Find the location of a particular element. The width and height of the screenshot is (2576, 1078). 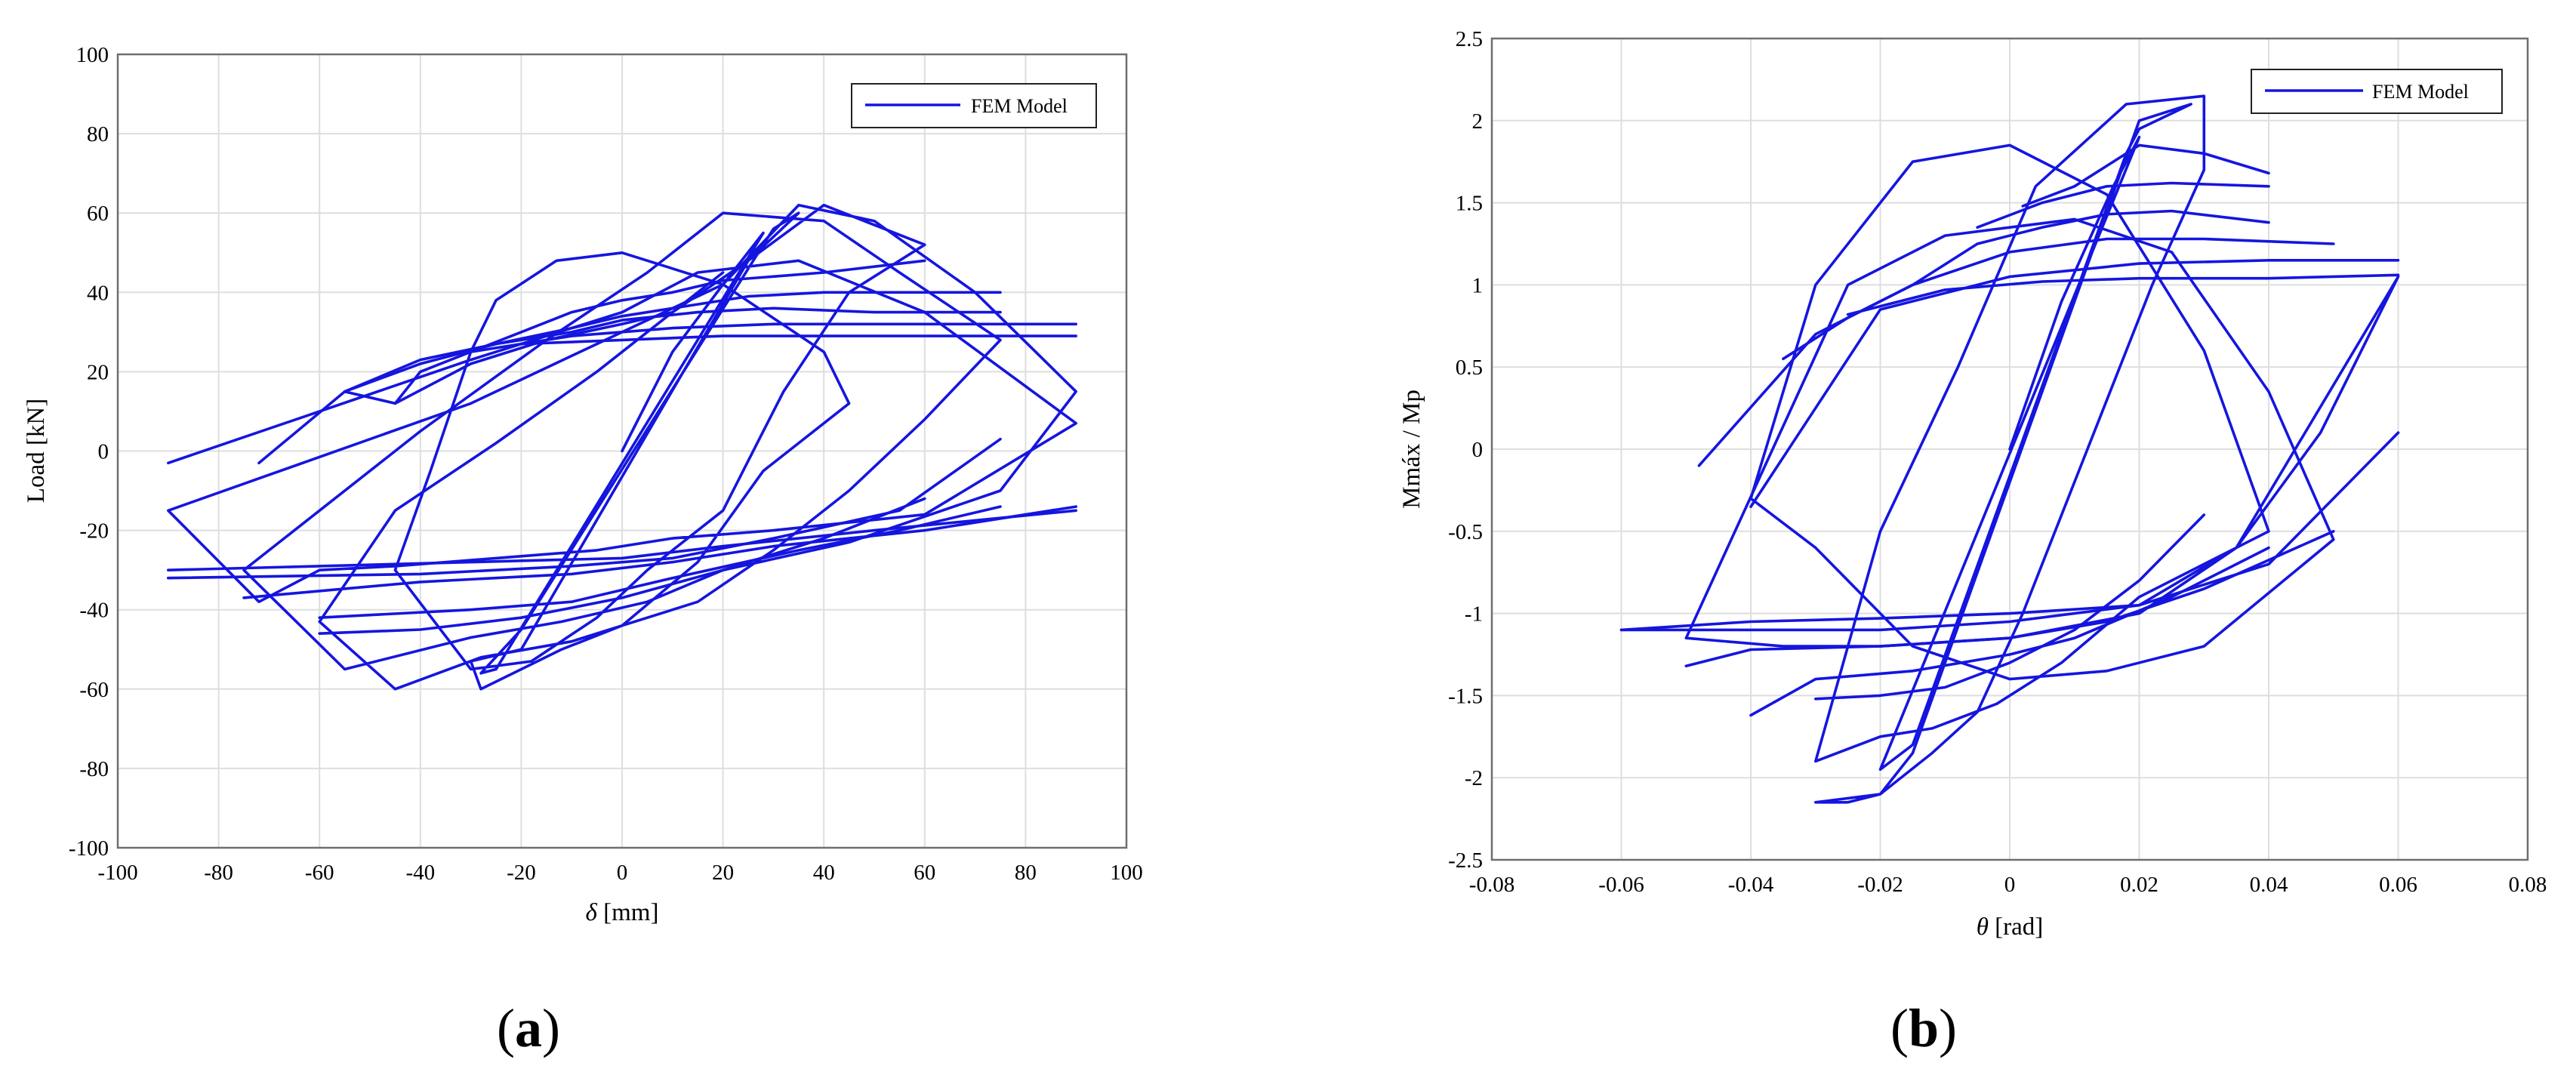

chart-b-ytick-label: 0.5 is located at coordinates (1469, 368).